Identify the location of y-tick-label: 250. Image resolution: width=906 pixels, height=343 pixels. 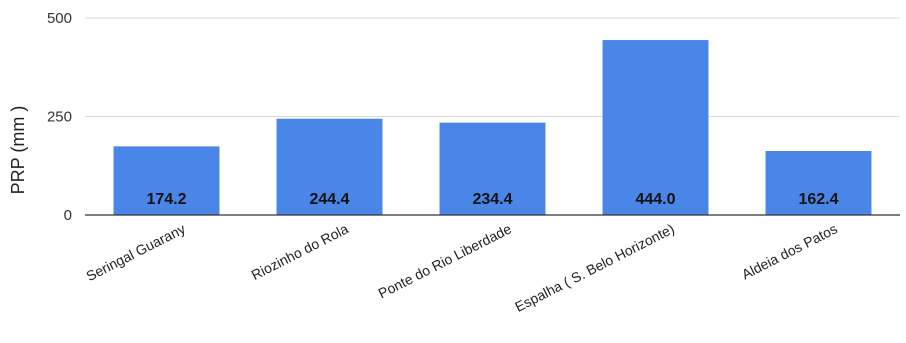
(59, 117).